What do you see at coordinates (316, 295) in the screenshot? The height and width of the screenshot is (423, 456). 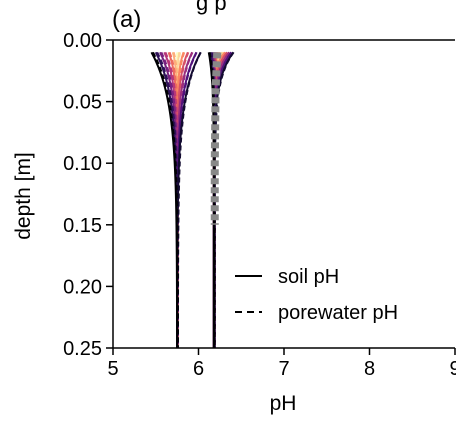 I see `legend: soil pH porewater pH` at bounding box center [316, 295].